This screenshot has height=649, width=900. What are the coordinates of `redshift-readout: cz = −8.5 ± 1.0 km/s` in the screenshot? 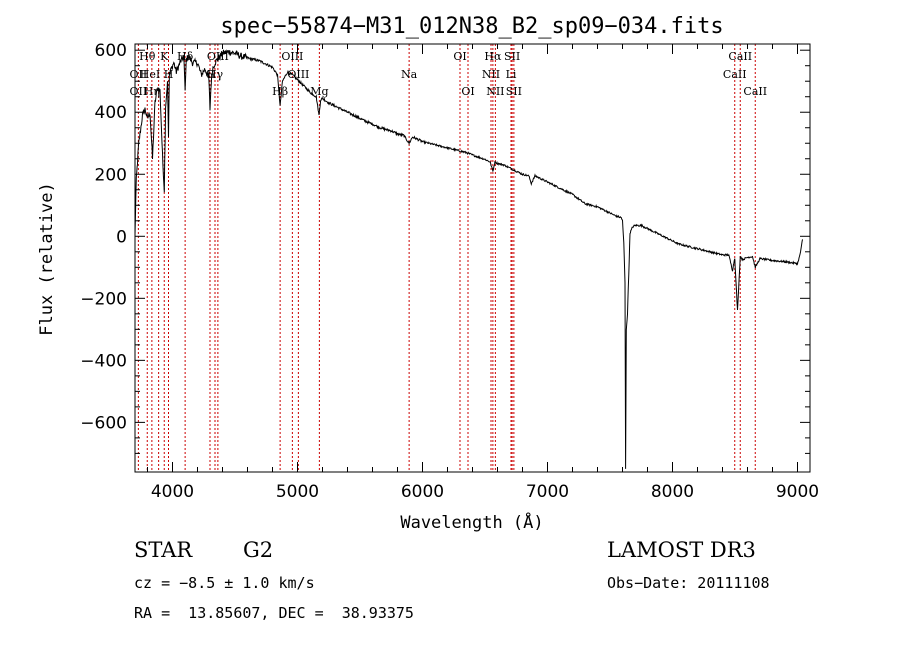 It's located at (224, 583).